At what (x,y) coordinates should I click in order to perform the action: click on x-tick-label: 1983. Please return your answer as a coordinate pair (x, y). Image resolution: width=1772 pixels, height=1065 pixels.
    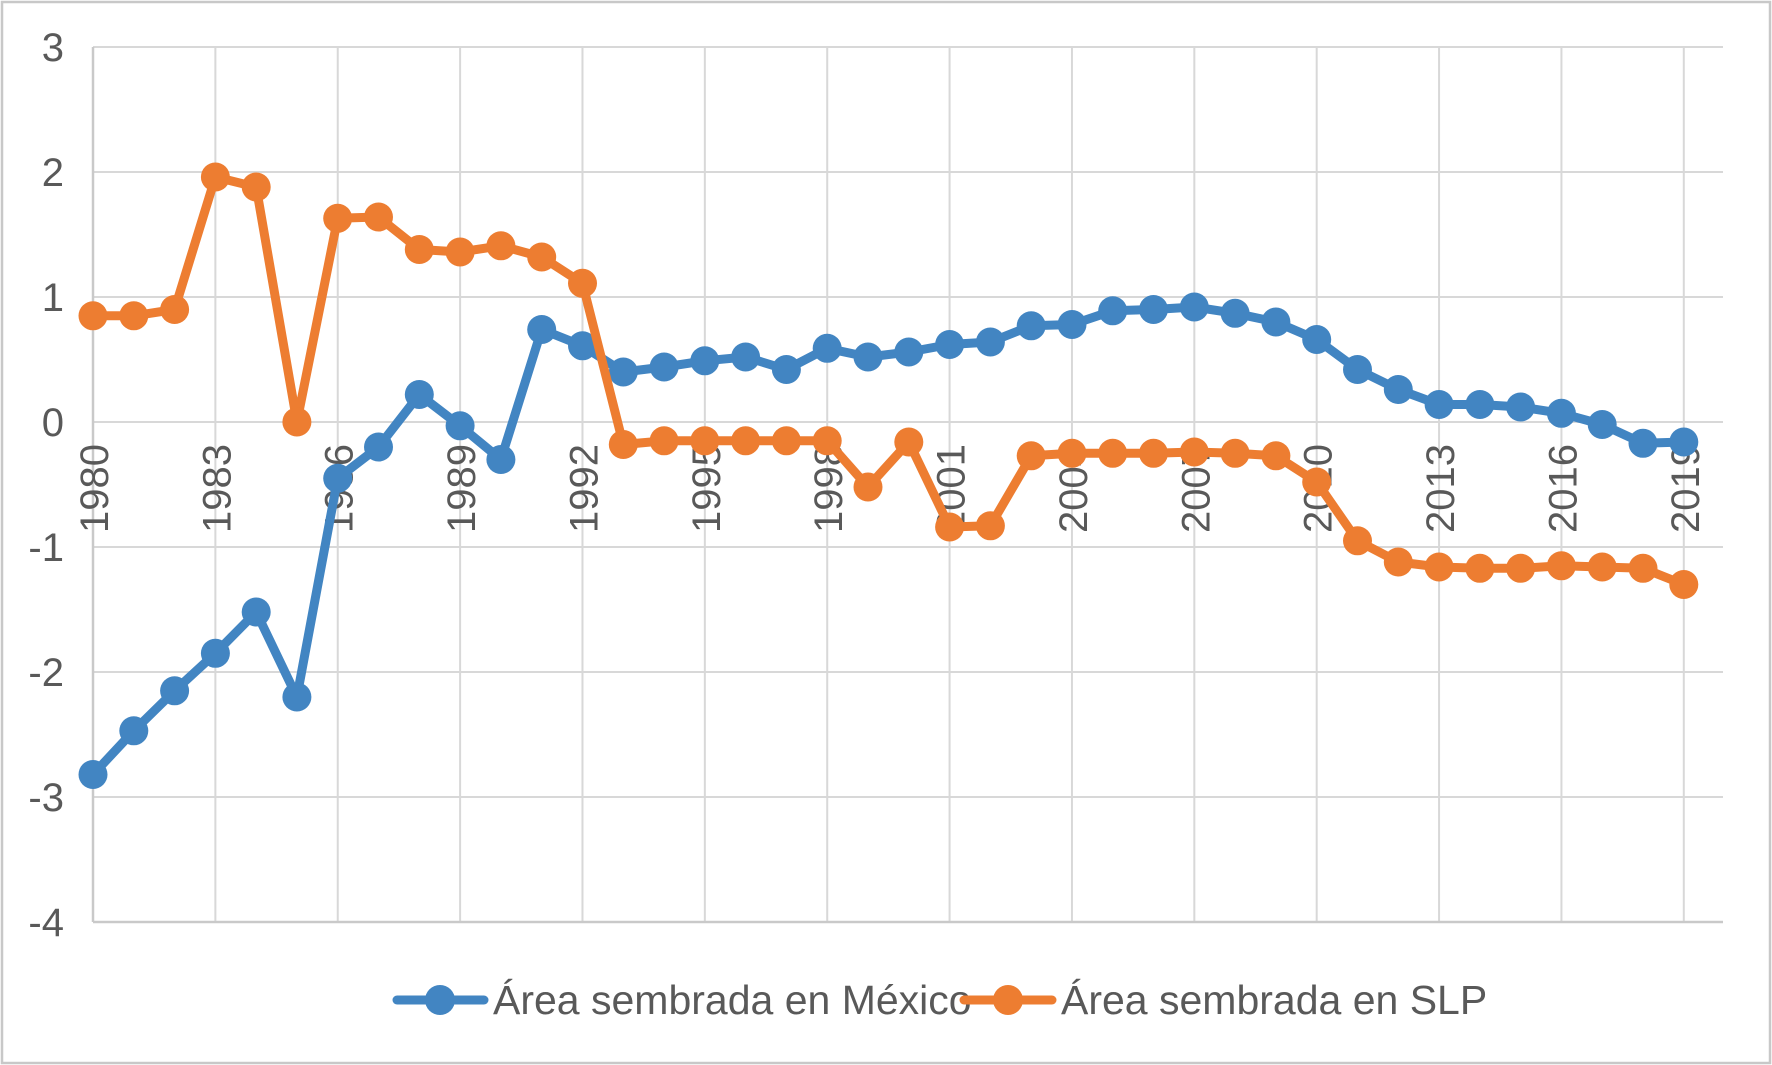
    Looking at the image, I should click on (217, 488).